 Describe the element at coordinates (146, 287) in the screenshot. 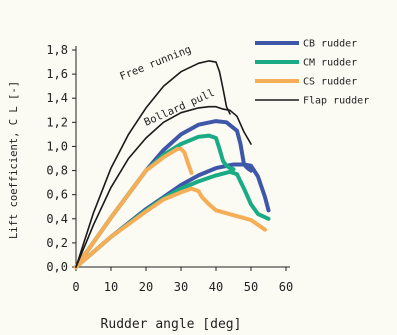

I see `x-tick-label: 20` at that location.